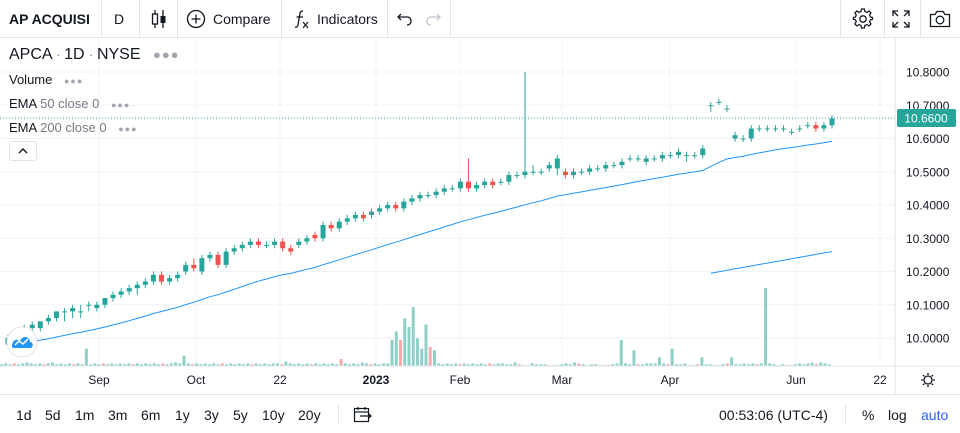 The width and height of the screenshot is (960, 433). I want to click on chevron-up-icon, so click(23, 151).